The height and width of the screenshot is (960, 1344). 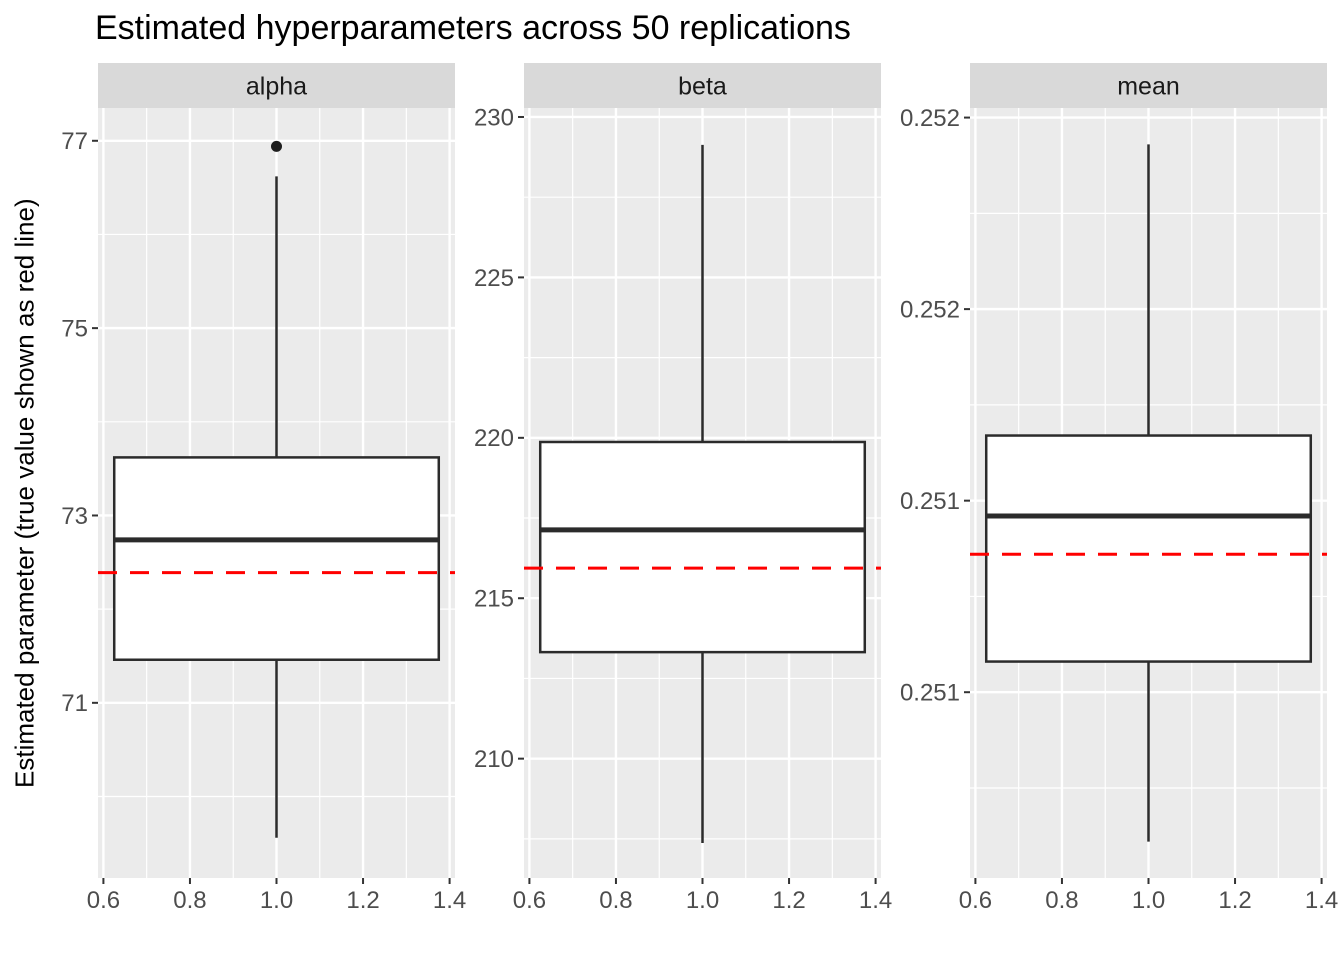 What do you see at coordinates (494, 599) in the screenshot?
I see `y-tick-label: 215` at bounding box center [494, 599].